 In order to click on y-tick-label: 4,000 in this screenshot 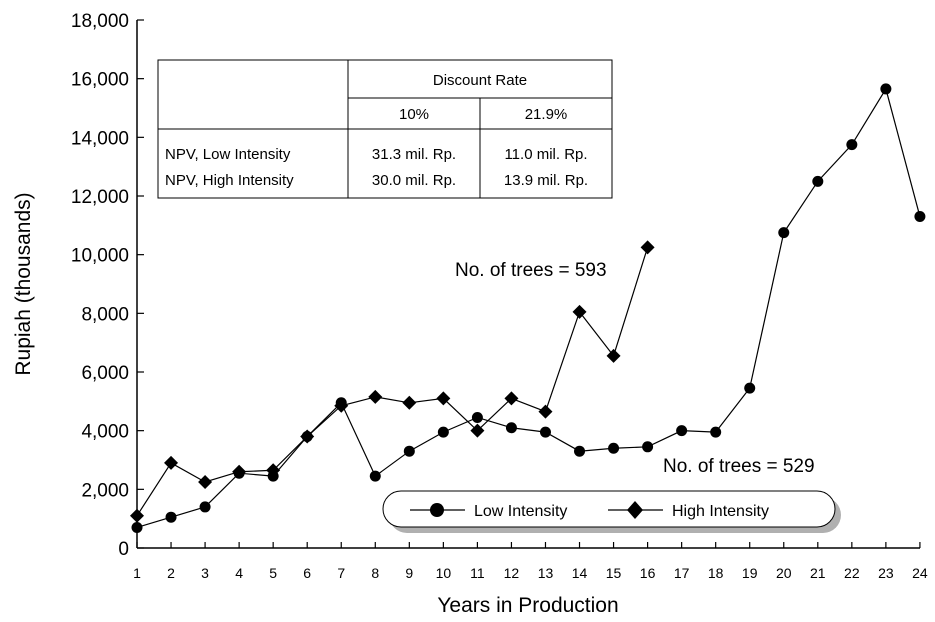, I will do `click(105, 432)`.